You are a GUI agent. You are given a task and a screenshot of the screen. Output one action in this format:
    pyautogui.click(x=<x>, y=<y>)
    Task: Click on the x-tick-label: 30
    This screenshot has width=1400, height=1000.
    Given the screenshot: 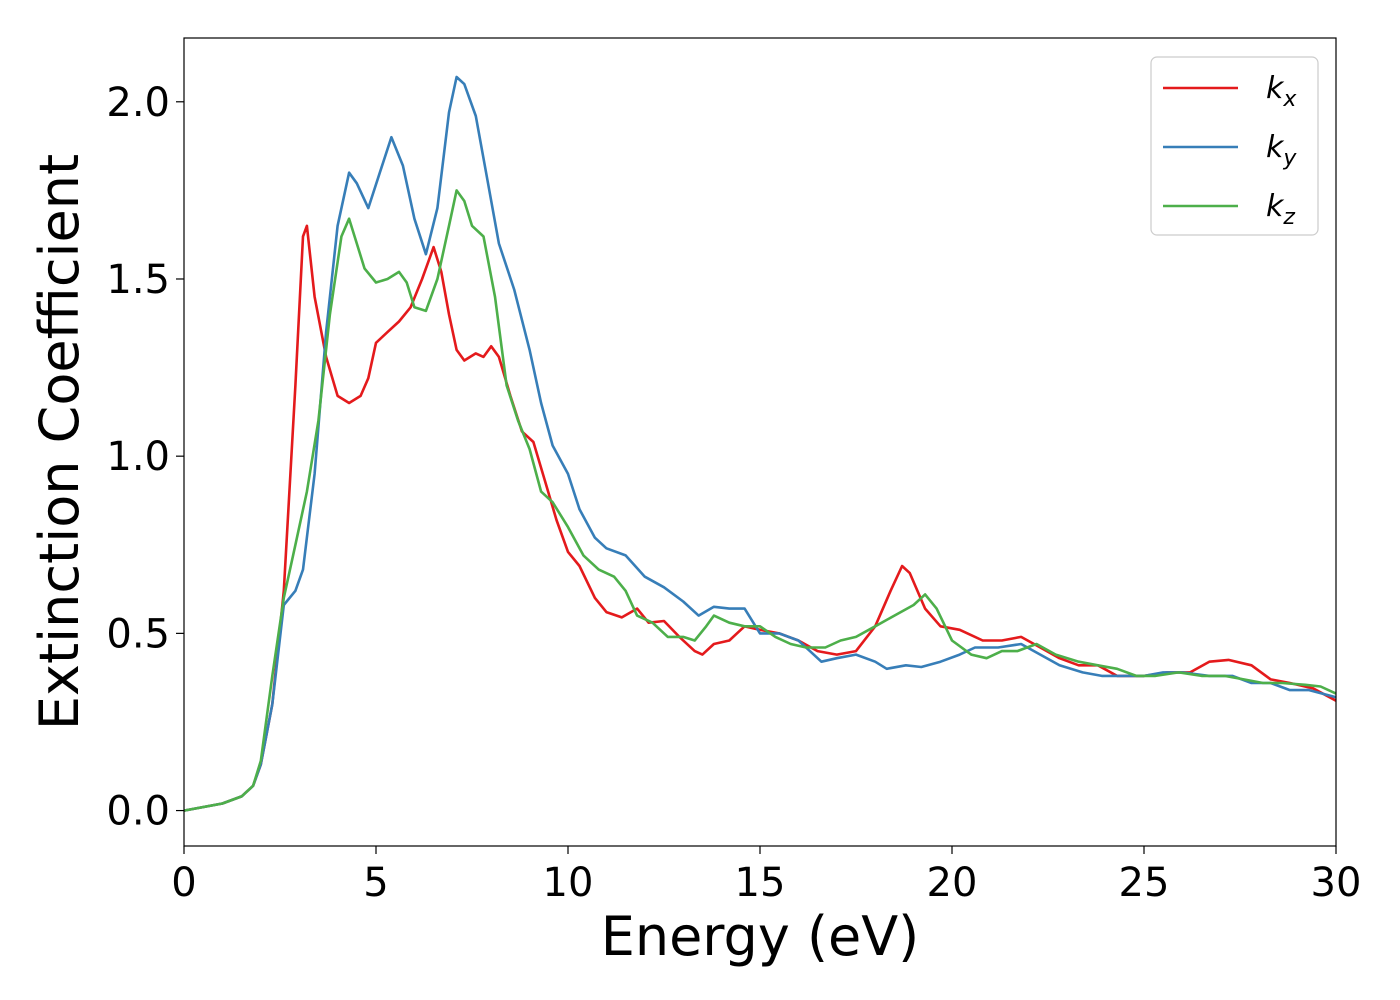 What is the action you would take?
    pyautogui.click(x=1336, y=883)
    